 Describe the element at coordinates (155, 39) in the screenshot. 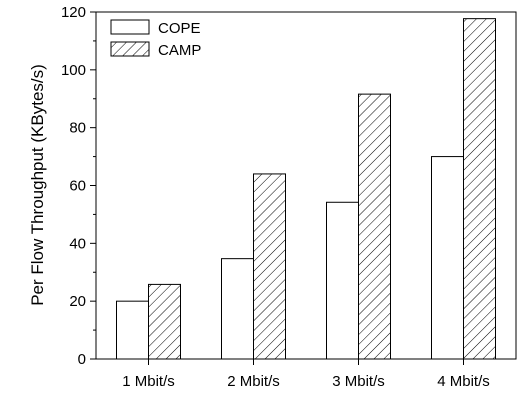

I see `legend: COPE CAMP` at that location.